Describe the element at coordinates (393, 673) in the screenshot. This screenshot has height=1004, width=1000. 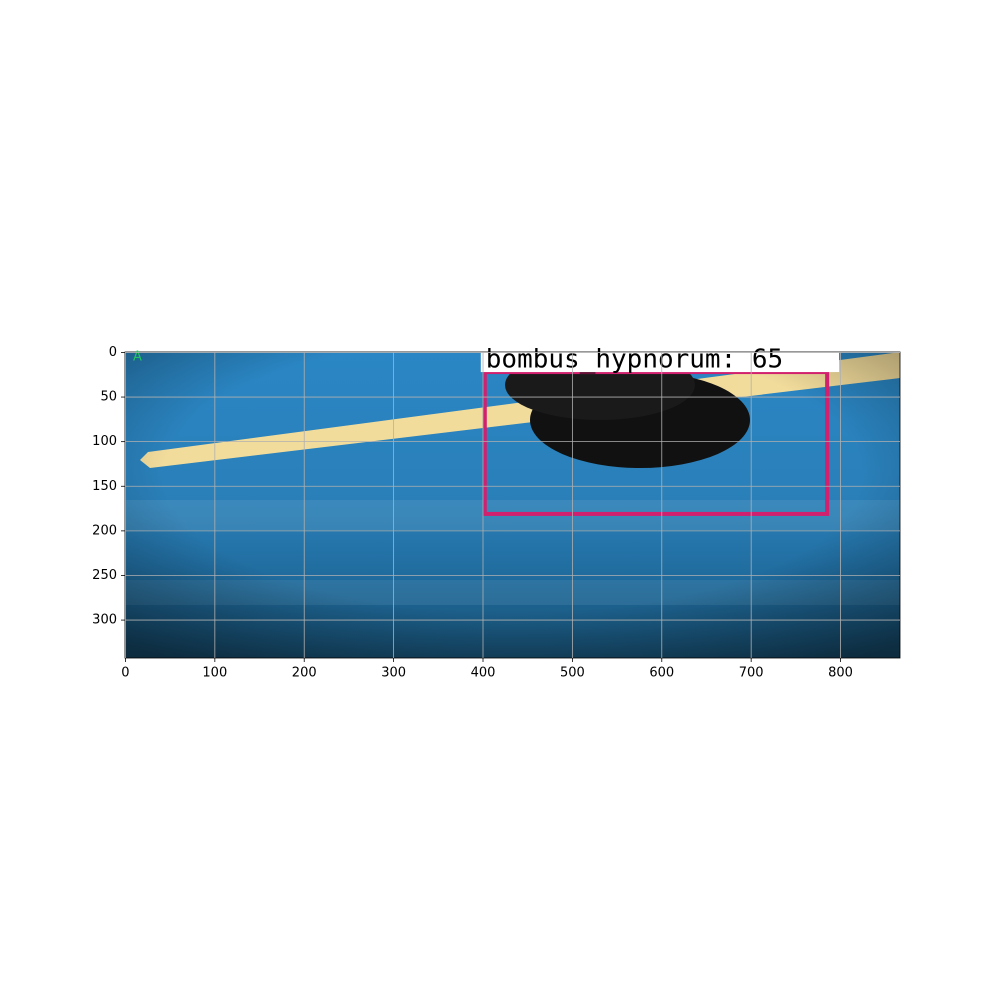
I see `x-tick-label: 300` at that location.